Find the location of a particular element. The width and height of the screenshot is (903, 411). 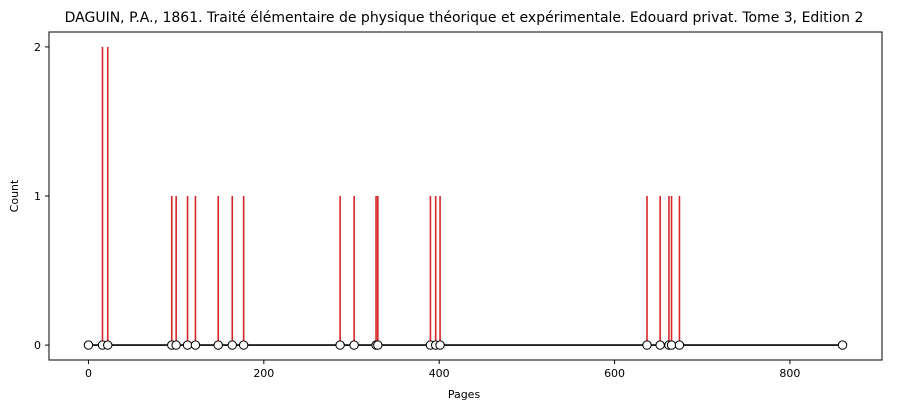

x-tick-label: 0 is located at coordinates (88, 373).